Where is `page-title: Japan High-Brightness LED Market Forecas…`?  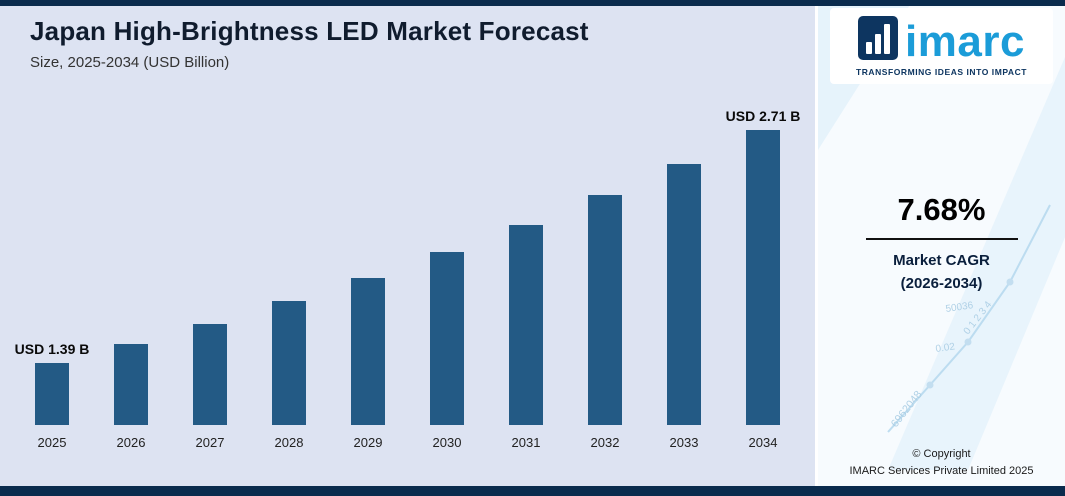
page-title: Japan High-Brightness LED Market Forecas… is located at coordinates (309, 31).